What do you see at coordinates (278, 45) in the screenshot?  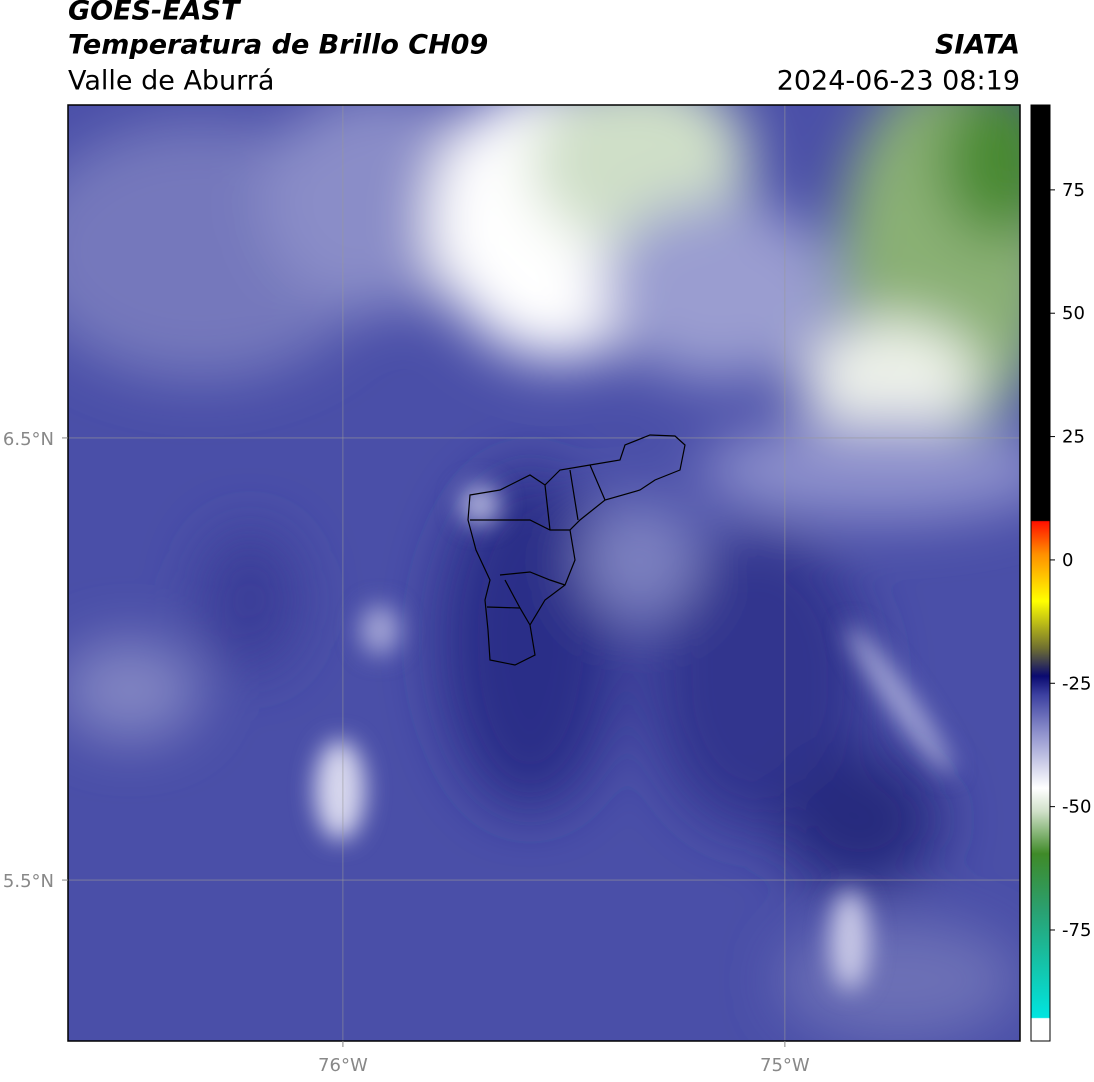 I see `subtitle: Temperatura de Brillo CH09` at bounding box center [278, 45].